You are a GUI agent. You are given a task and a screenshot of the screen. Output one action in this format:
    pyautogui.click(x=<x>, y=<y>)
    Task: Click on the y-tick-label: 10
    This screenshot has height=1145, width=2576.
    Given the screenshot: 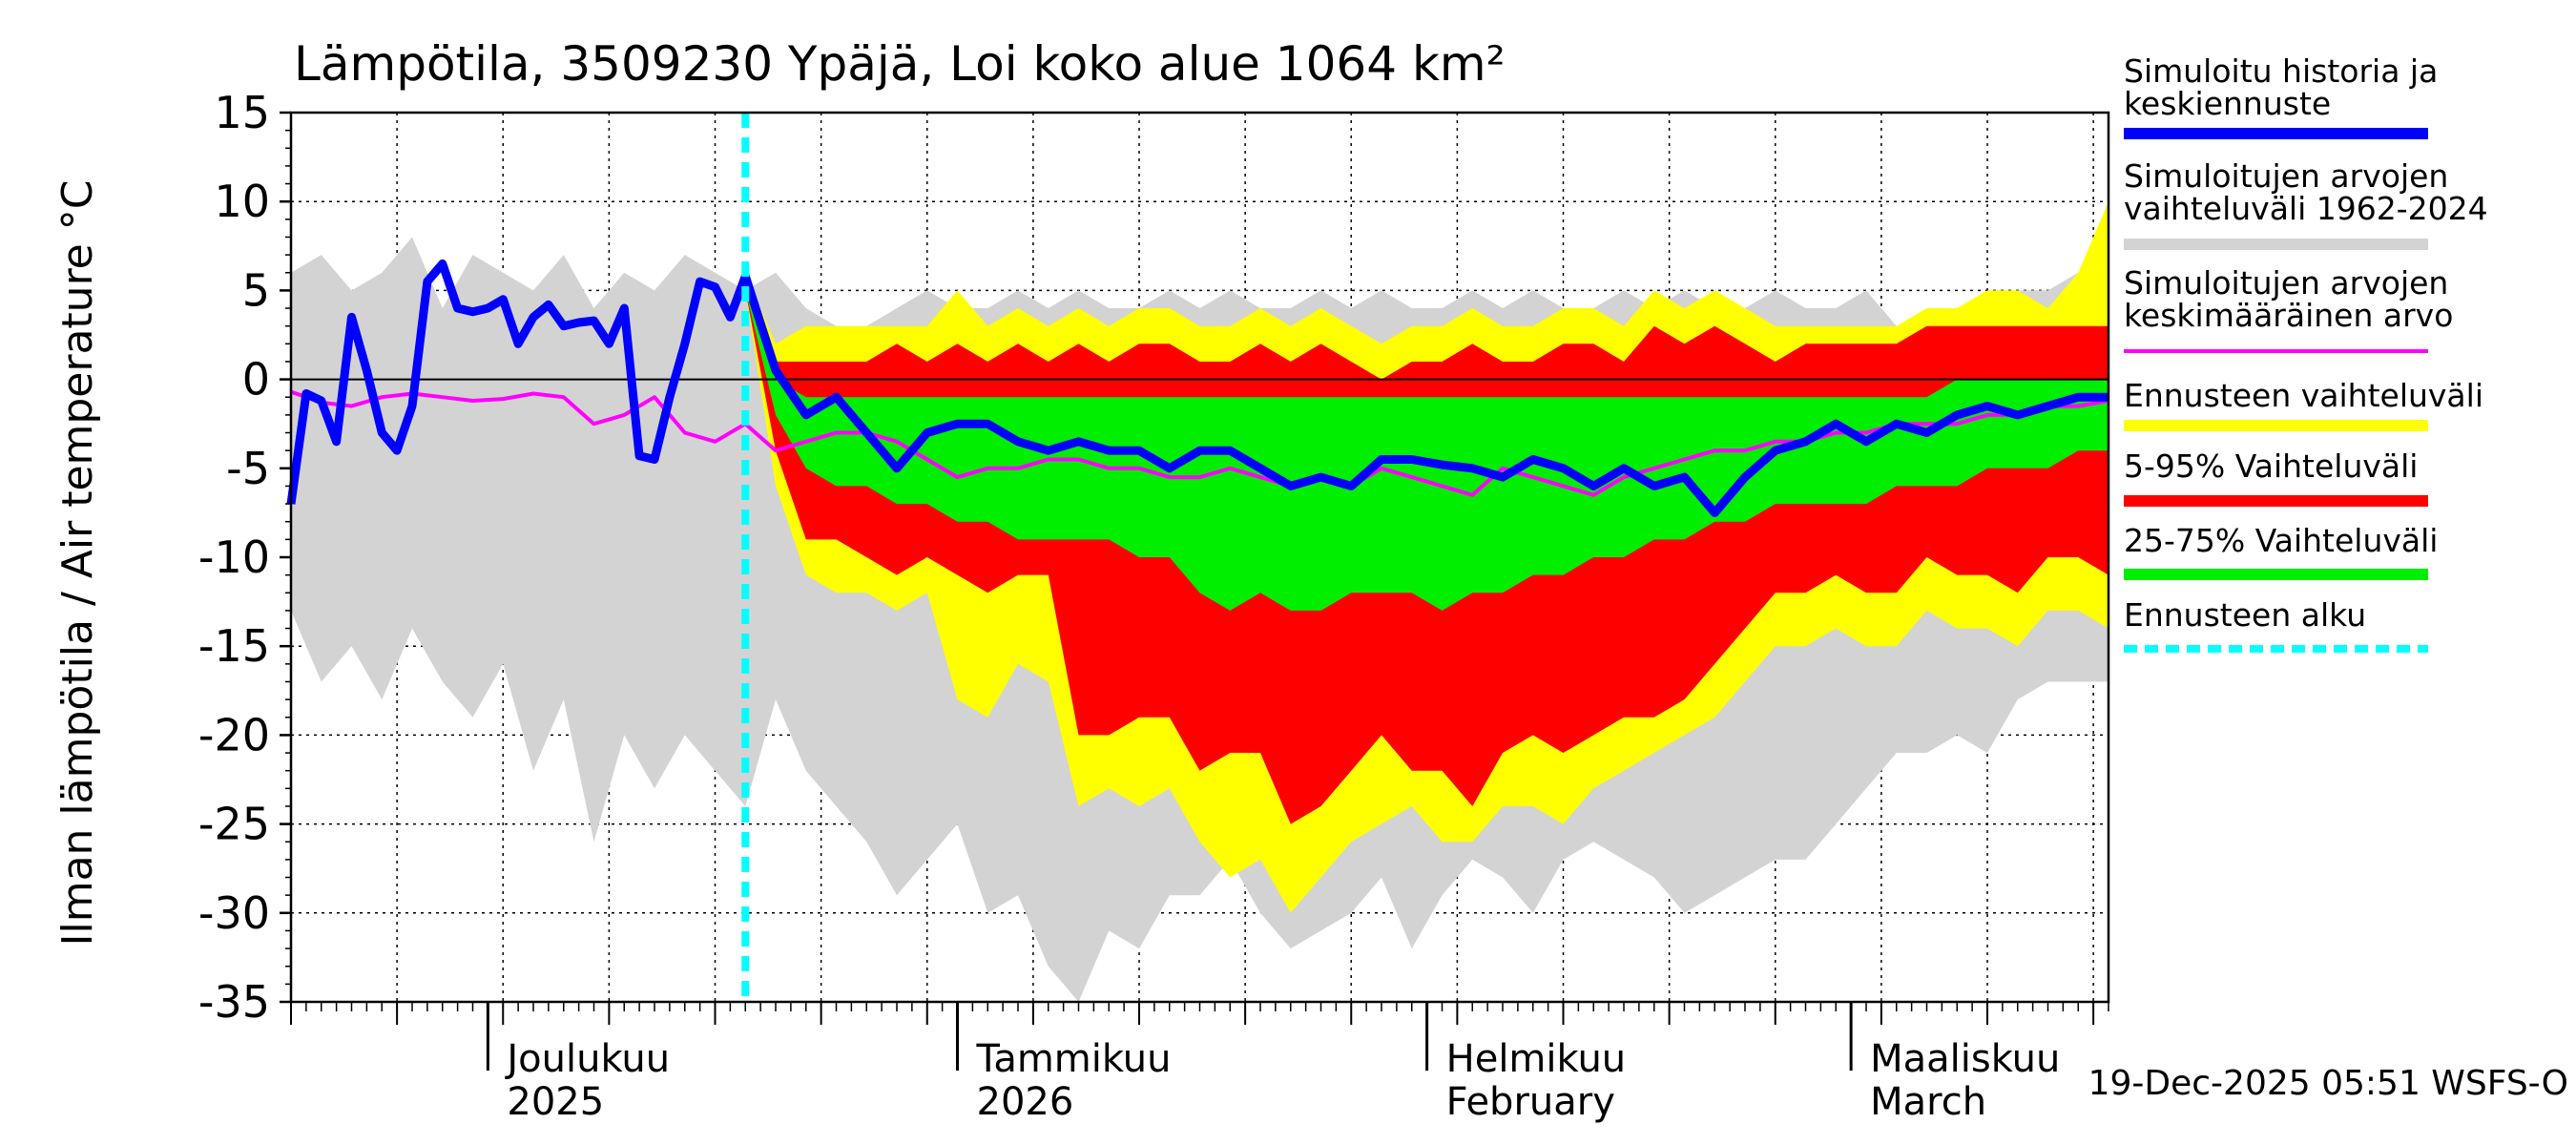 What is the action you would take?
    pyautogui.click(x=242, y=201)
    